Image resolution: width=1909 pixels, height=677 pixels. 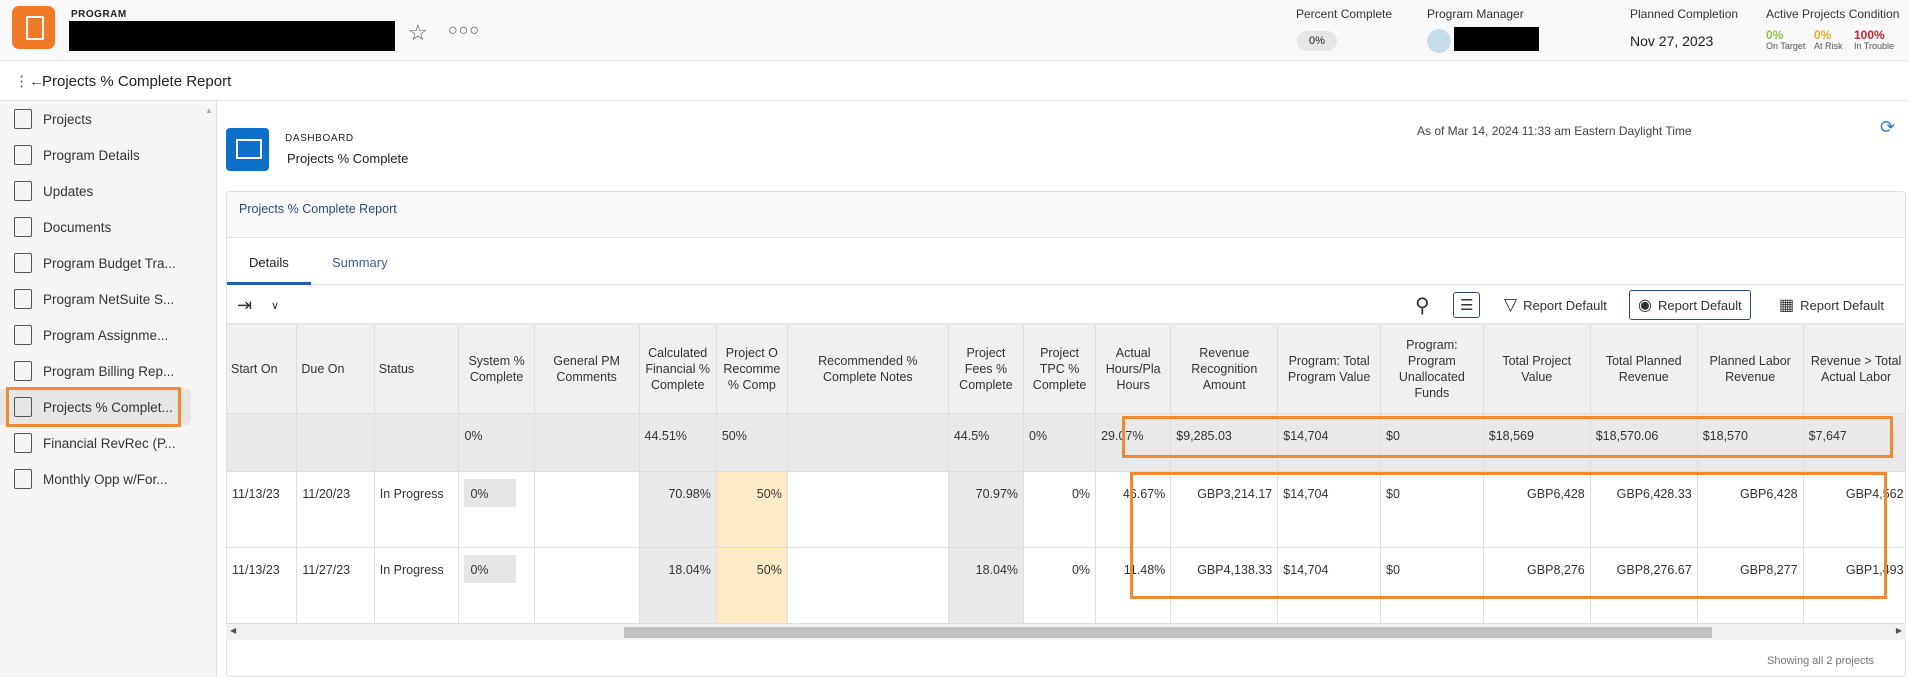 I want to click on scroll-left-icon: ◀, so click(x=233, y=630).